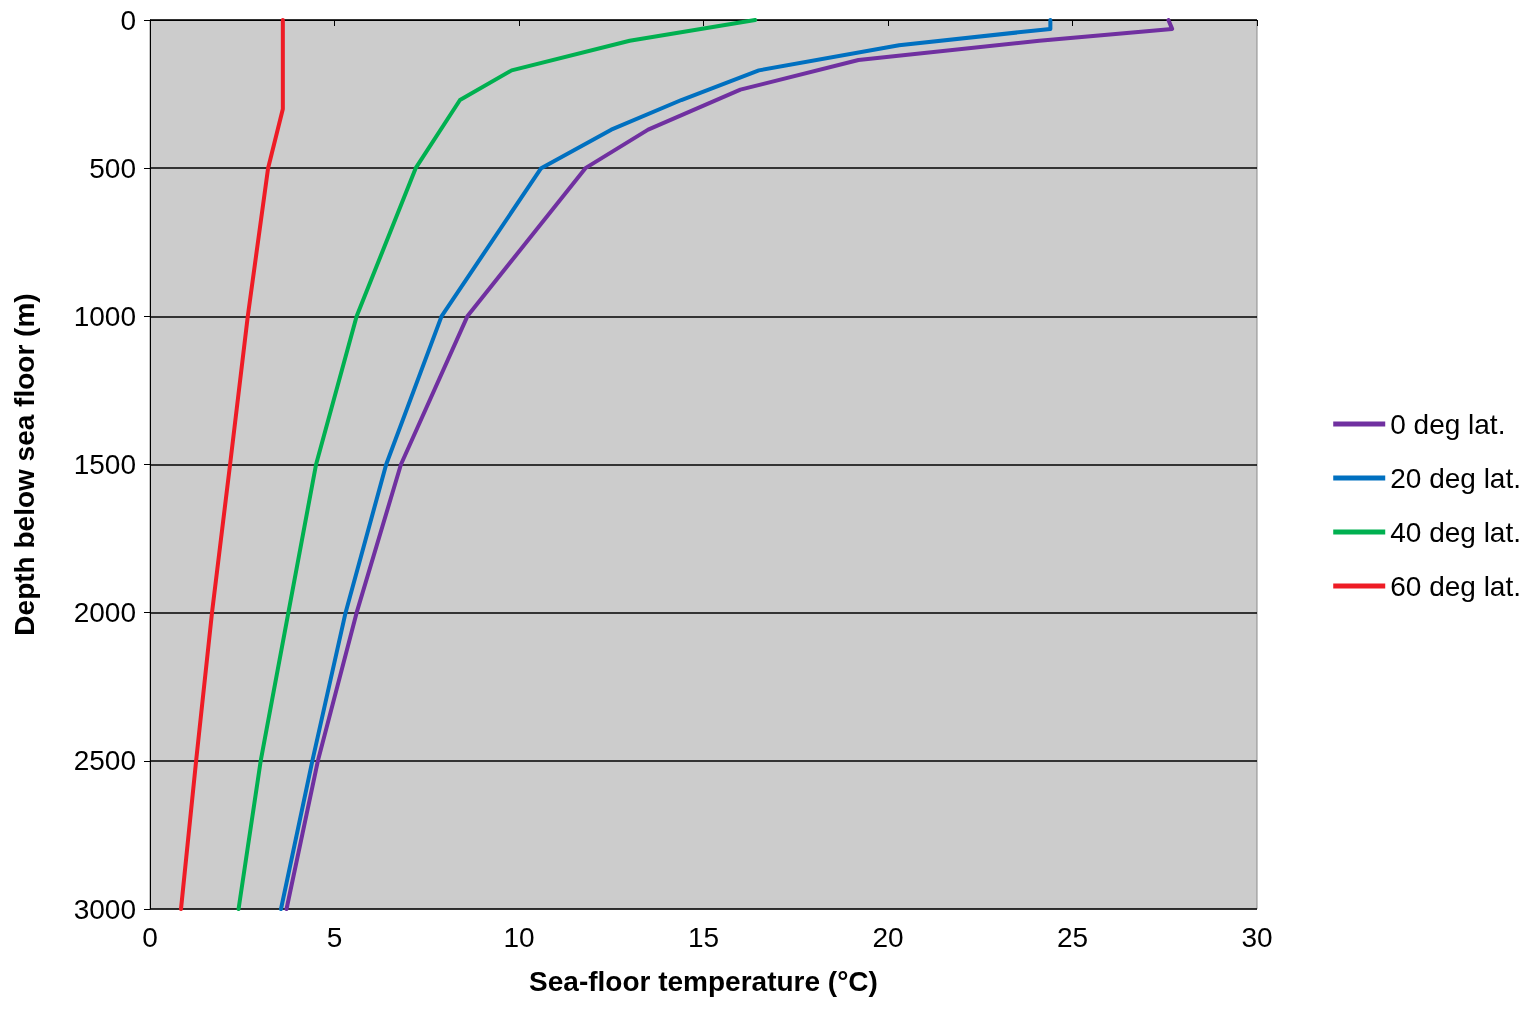  What do you see at coordinates (104, 316) in the screenshot?
I see `y-tick-label: 1000` at bounding box center [104, 316].